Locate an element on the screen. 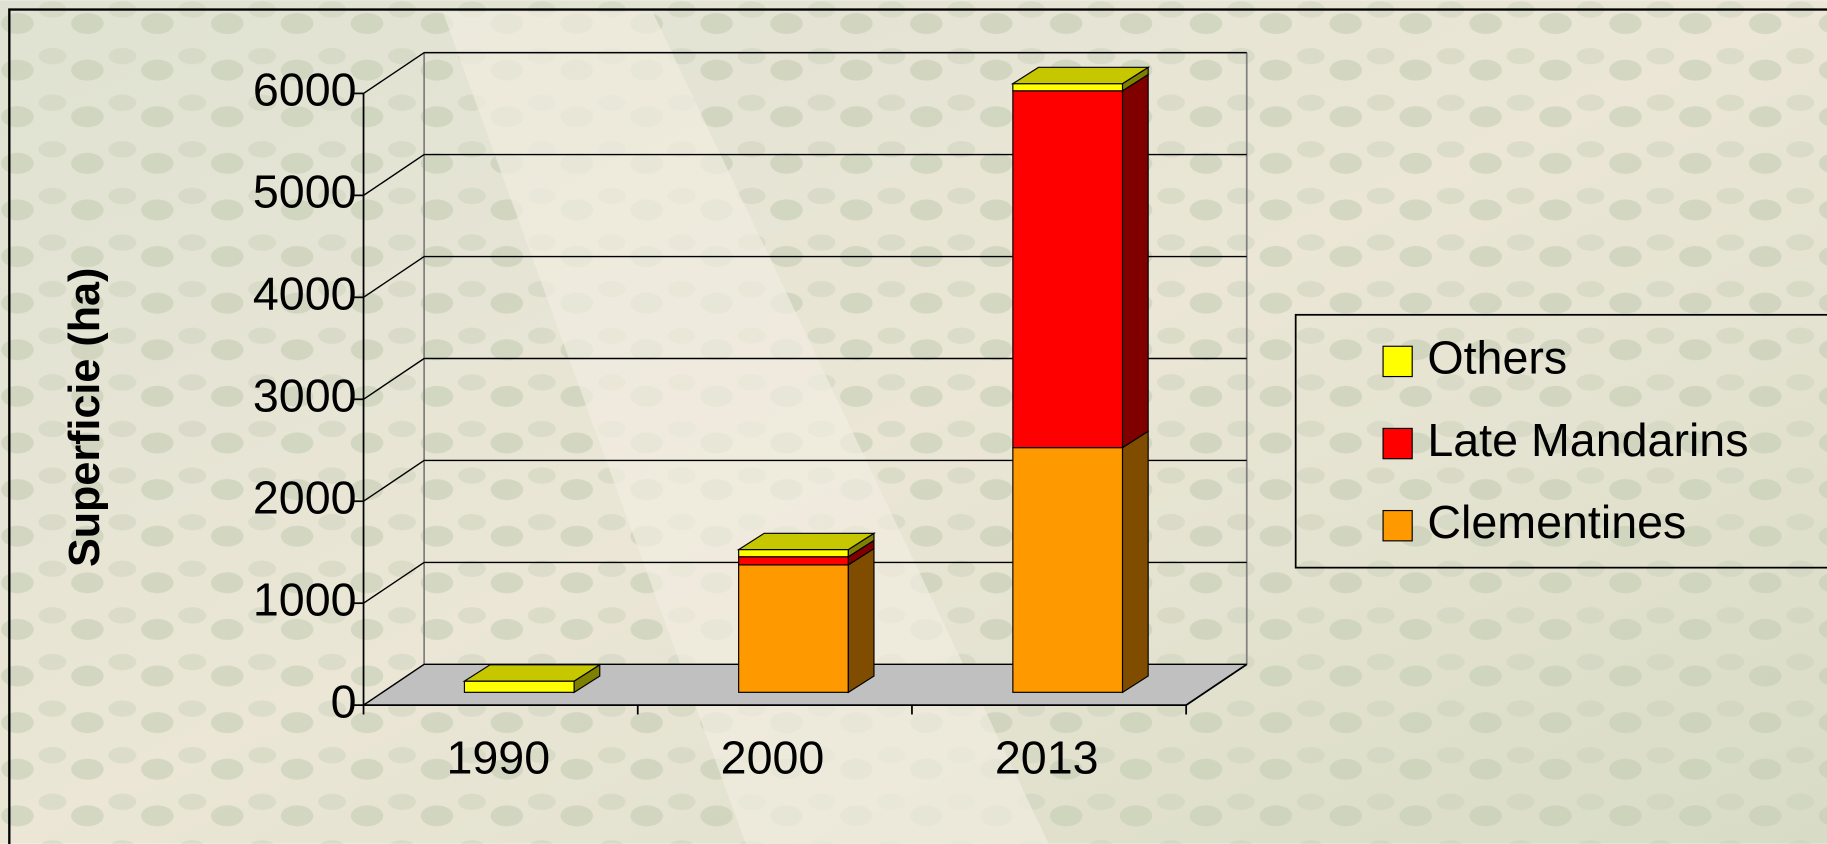 The image size is (1827, 844). legend-label: Late Mandarins is located at coordinates (1587, 440).